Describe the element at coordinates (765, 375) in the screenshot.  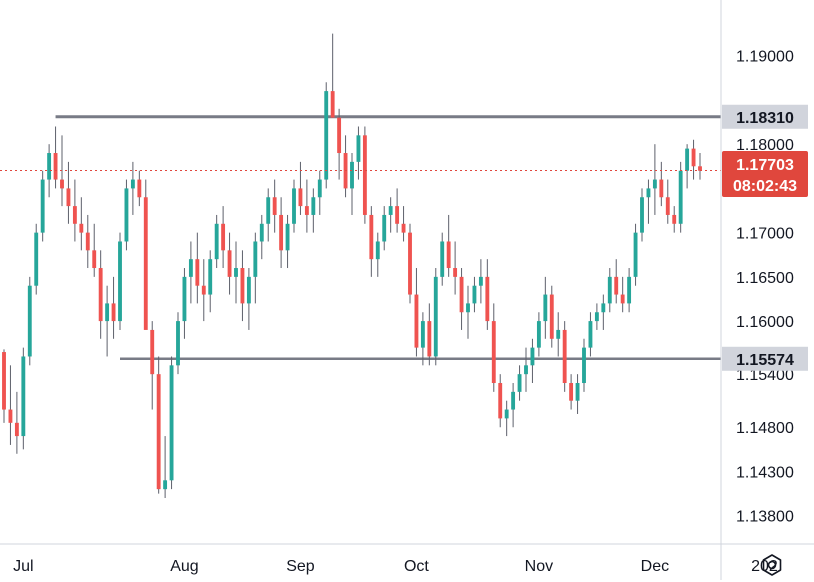
I see `y-tick-label: 1.15400` at that location.